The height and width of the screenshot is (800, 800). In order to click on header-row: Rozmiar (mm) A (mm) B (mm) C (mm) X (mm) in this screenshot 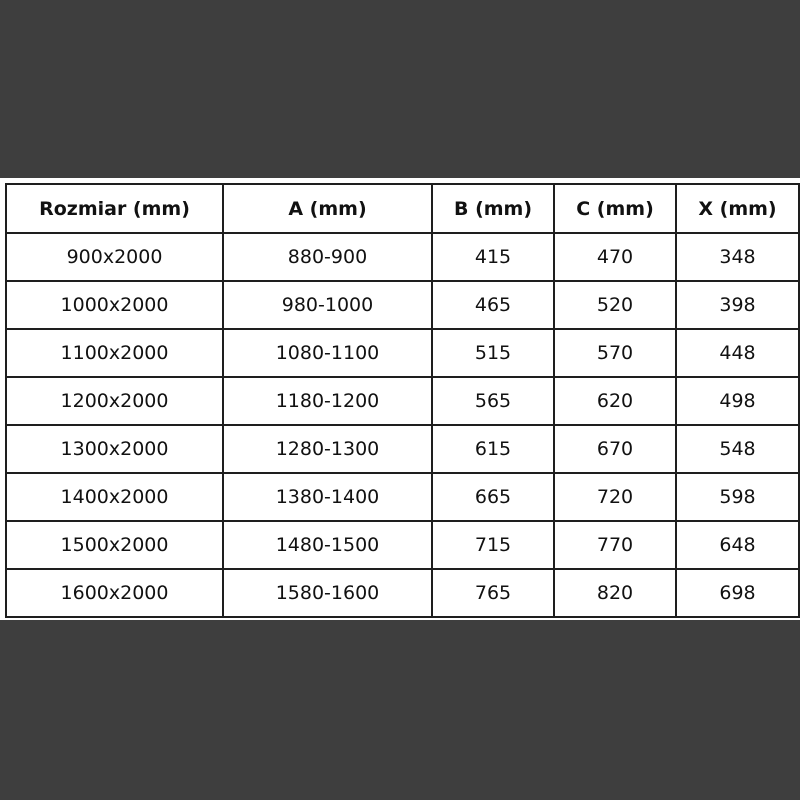, I will do `click(402, 208)`.